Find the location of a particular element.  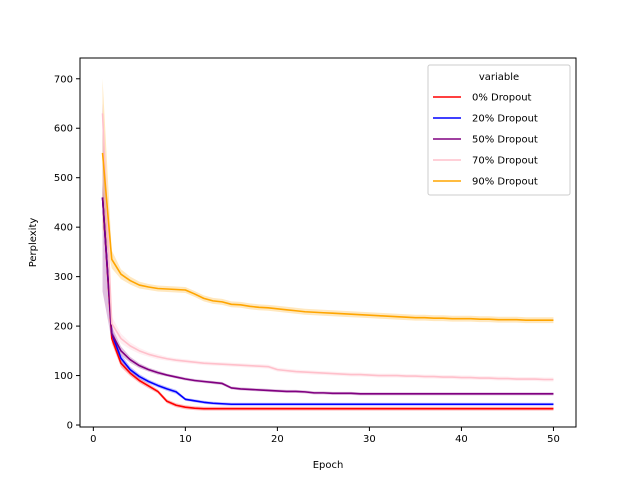

legend-item-90-pct-dropout: 90% Dropout is located at coordinates (485, 182).